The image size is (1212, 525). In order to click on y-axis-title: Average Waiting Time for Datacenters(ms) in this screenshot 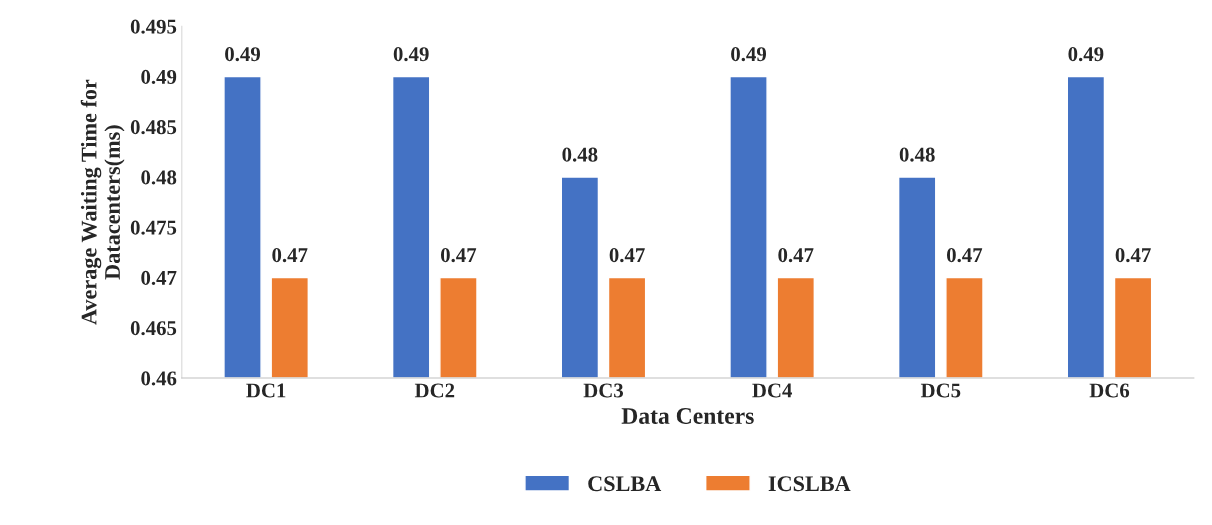, I will do `click(102, 202)`.